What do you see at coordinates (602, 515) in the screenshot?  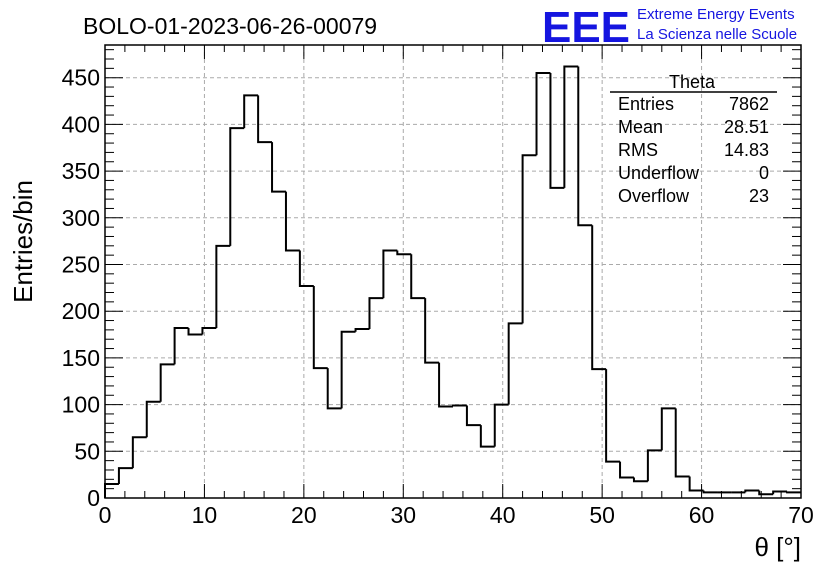 I see `x-tick-label: 50` at bounding box center [602, 515].